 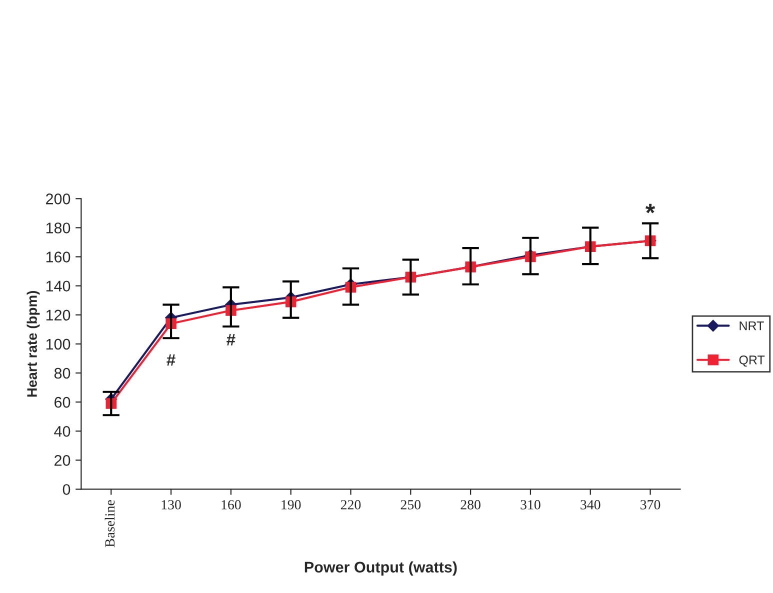 What do you see at coordinates (752, 361) in the screenshot?
I see `legend-label: QRT` at bounding box center [752, 361].